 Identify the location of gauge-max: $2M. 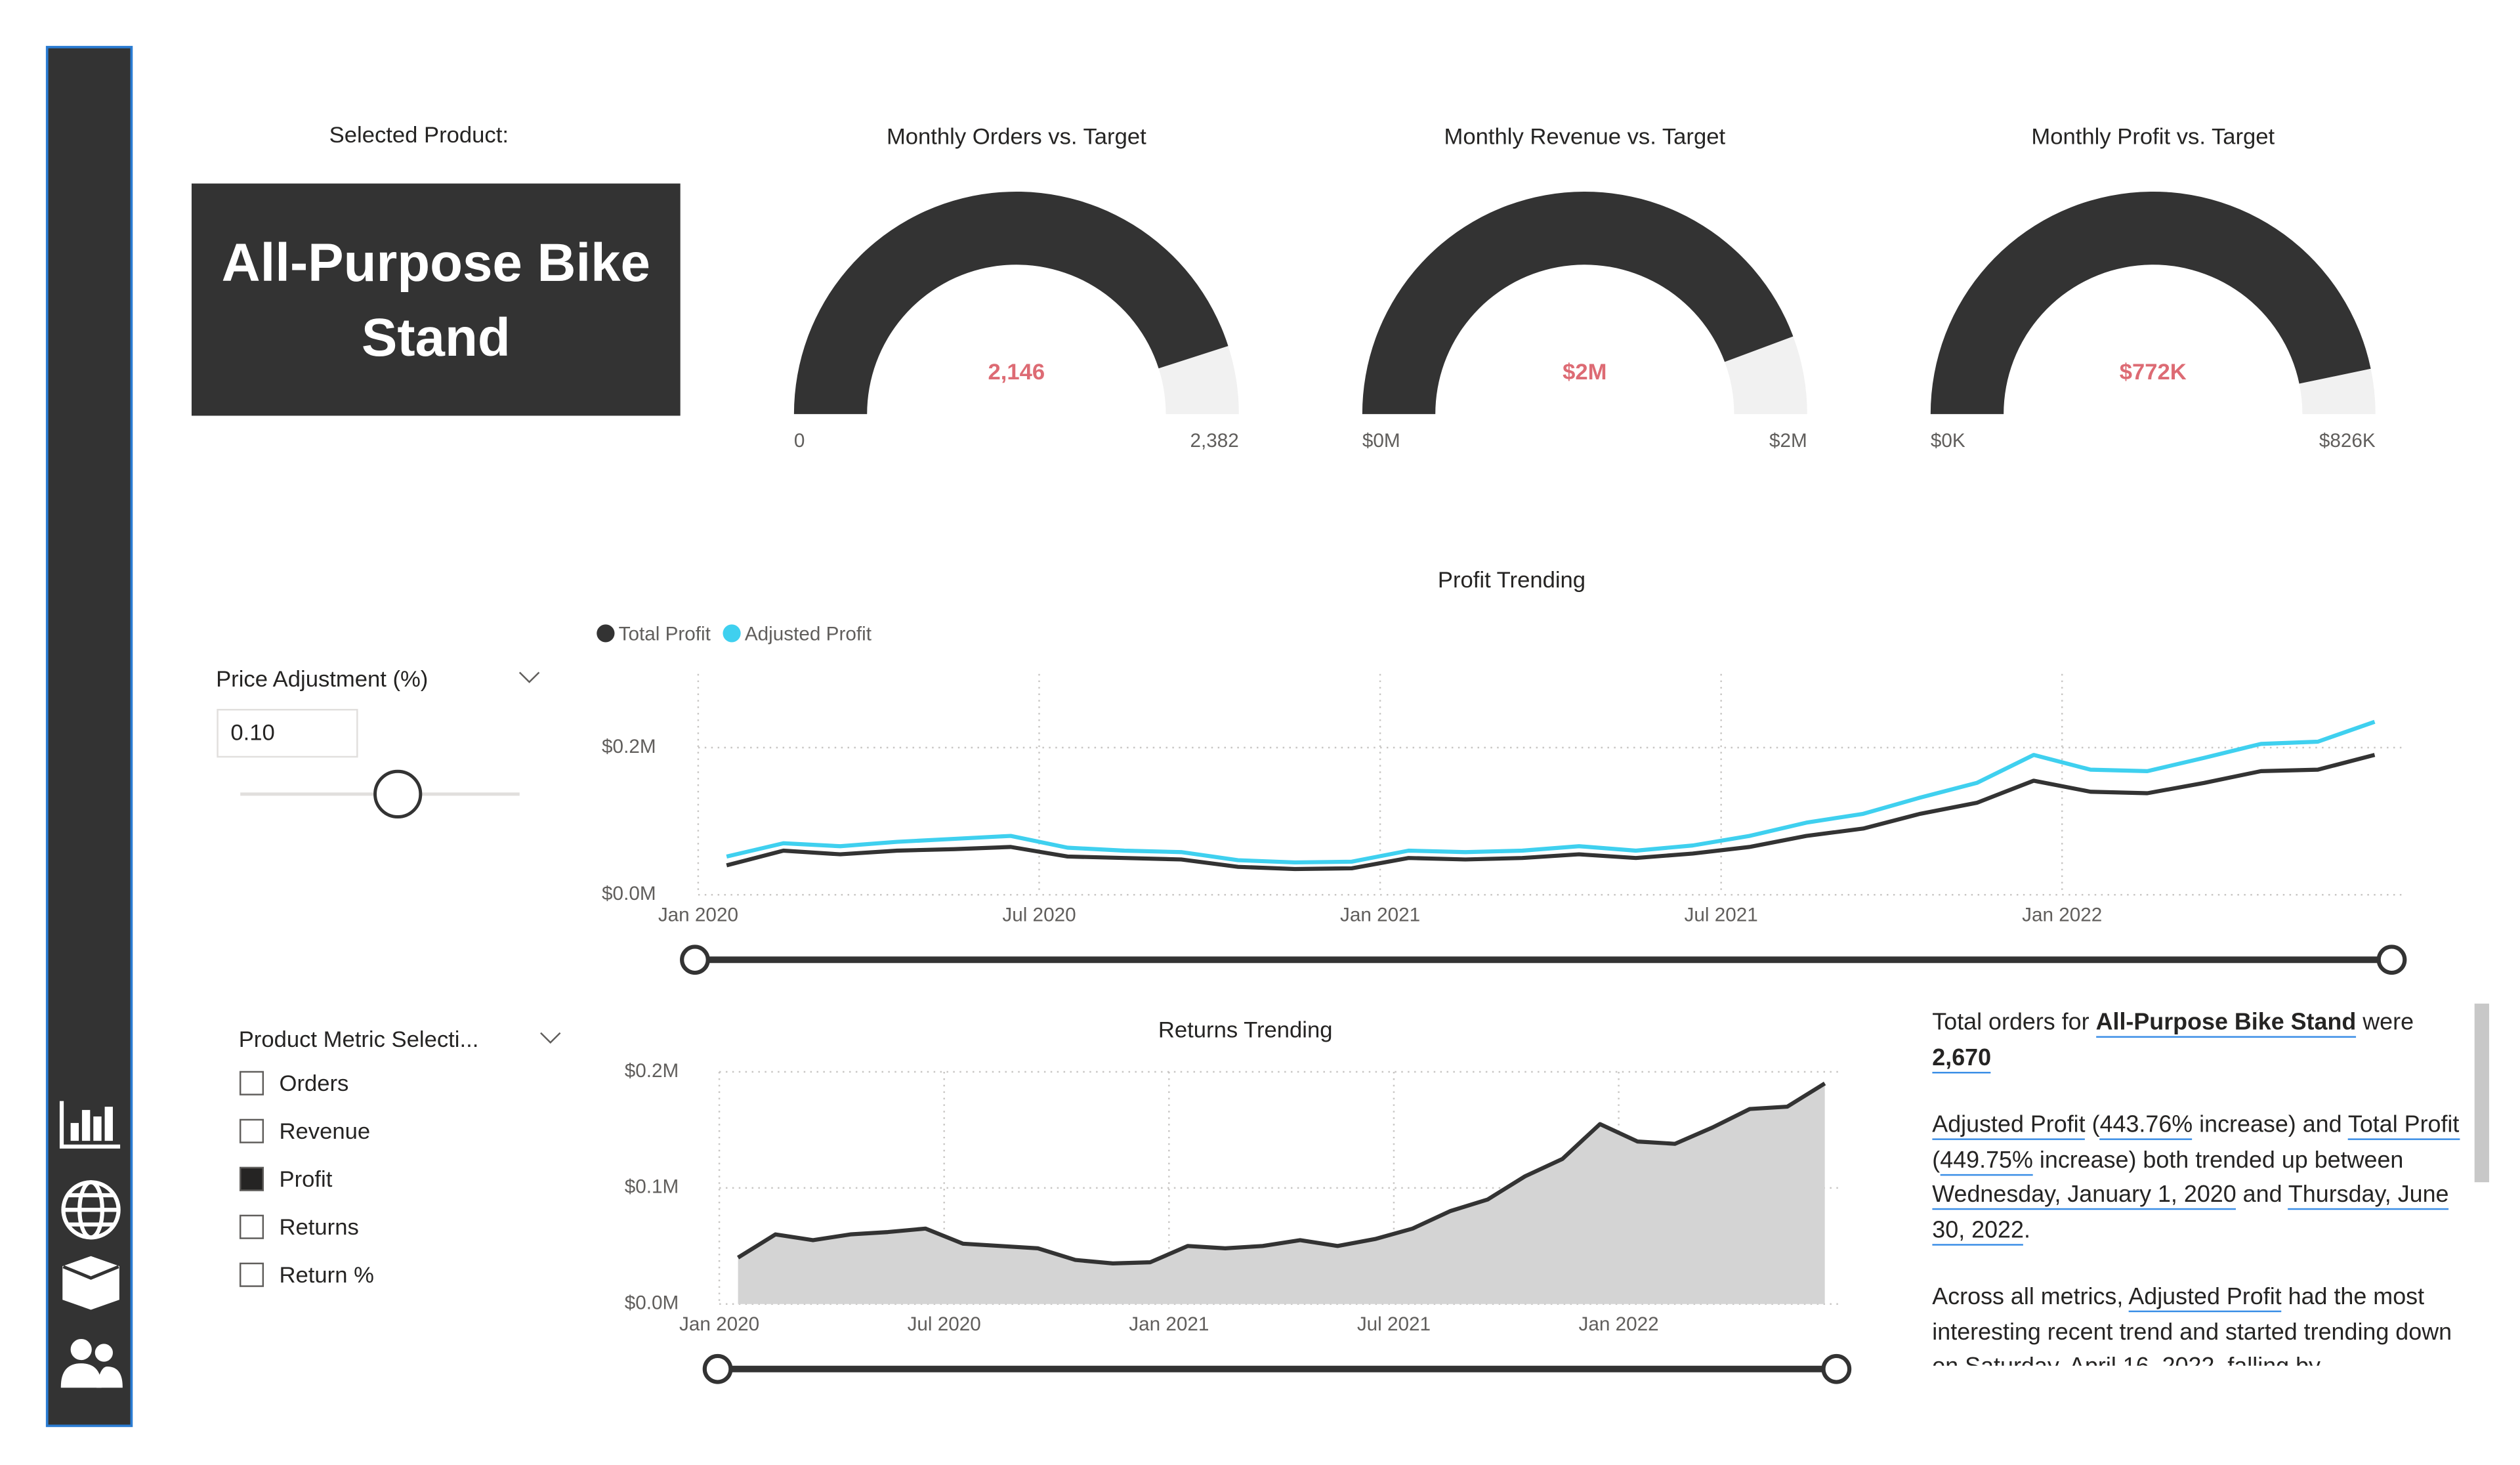
(1788, 441).